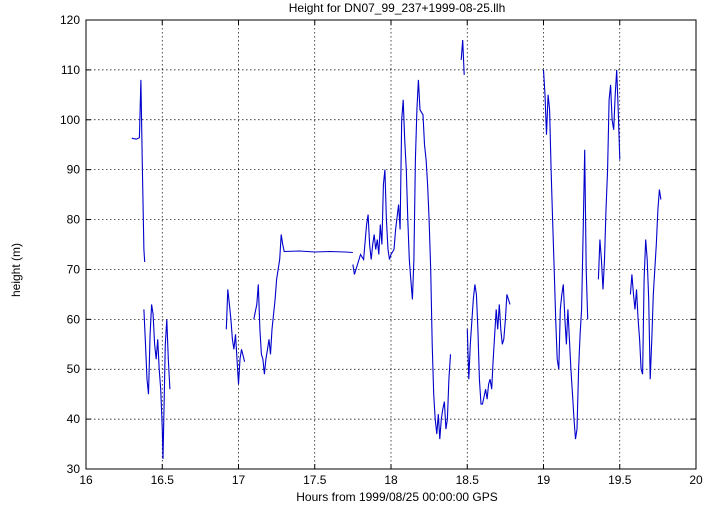 This screenshot has height=505, width=721. I want to click on y-tick-label: 60, so click(74, 319).